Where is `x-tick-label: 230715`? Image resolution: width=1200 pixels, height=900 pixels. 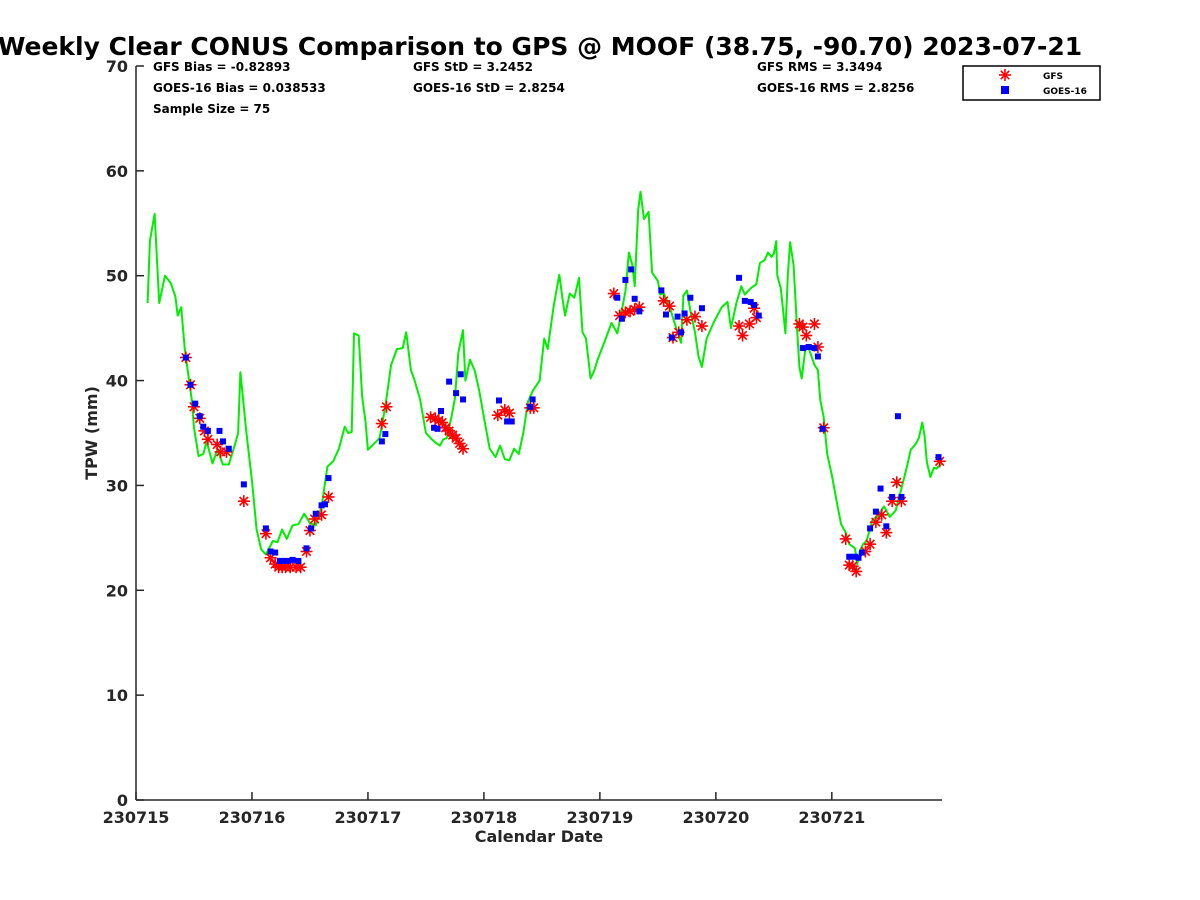 x-tick-label: 230715 is located at coordinates (136, 817).